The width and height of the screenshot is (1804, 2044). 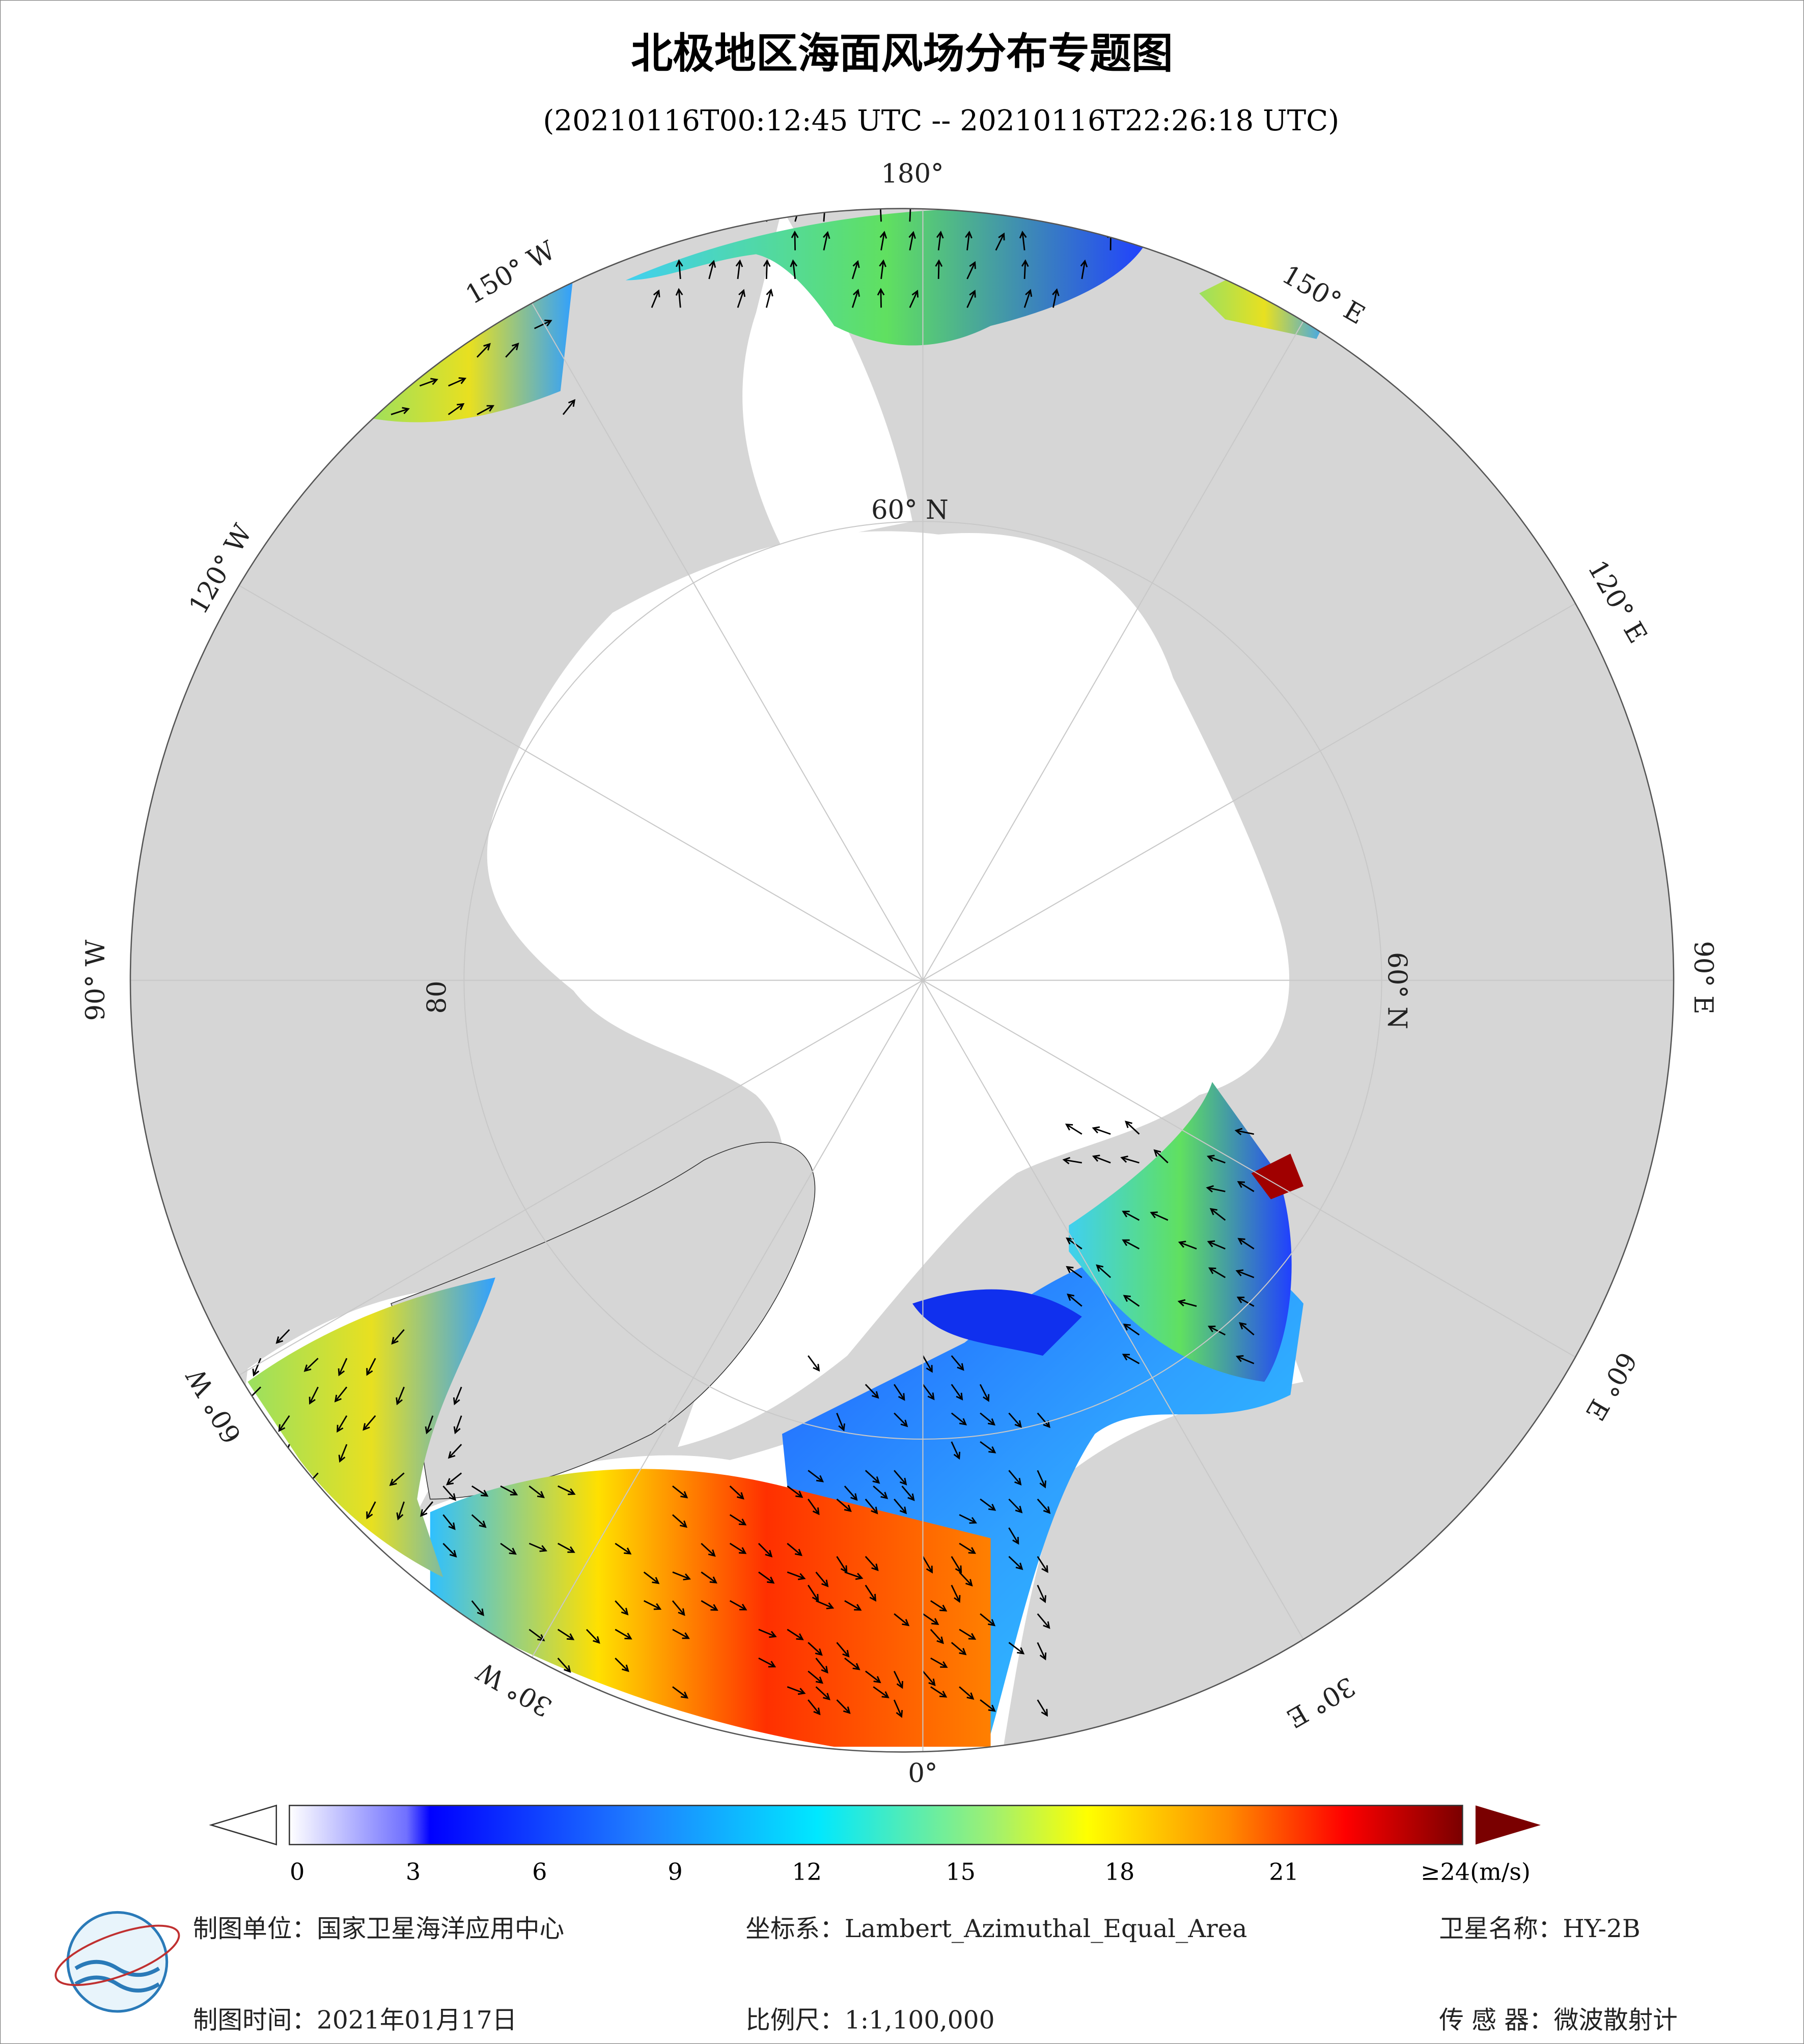 What do you see at coordinates (807, 1871) in the screenshot?
I see `colorbar-tick-label: 12` at bounding box center [807, 1871].